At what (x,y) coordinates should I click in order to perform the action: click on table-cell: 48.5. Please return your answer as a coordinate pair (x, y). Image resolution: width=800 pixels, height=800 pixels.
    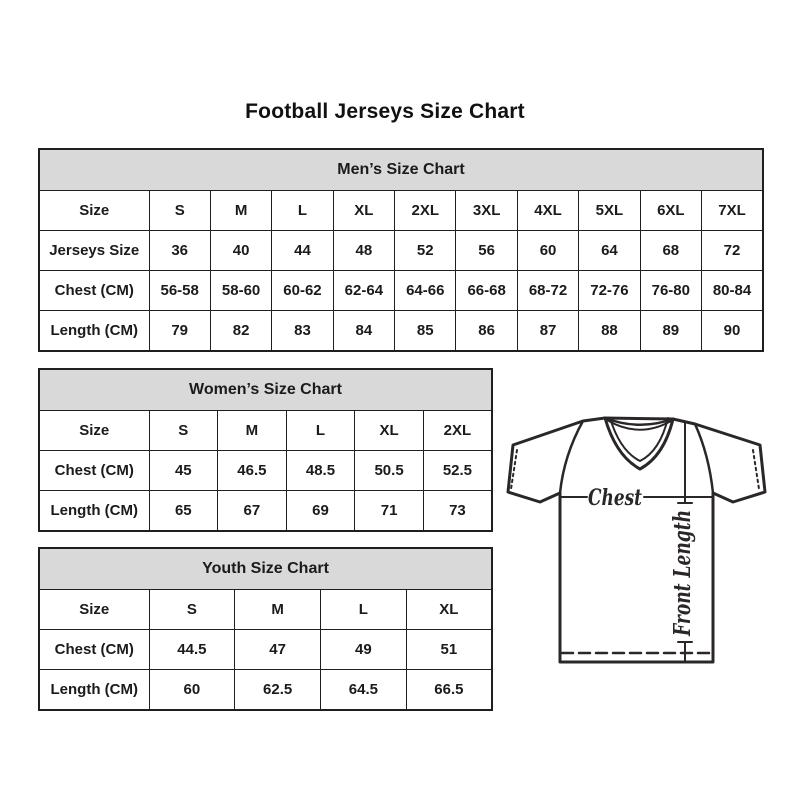
    Looking at the image, I should click on (320, 470).